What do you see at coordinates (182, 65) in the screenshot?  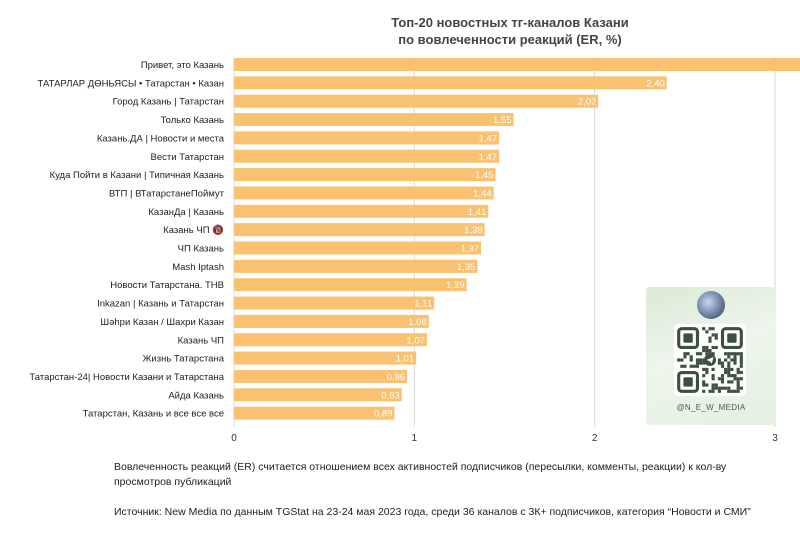 I see `category-label: Привет, это Казань` at bounding box center [182, 65].